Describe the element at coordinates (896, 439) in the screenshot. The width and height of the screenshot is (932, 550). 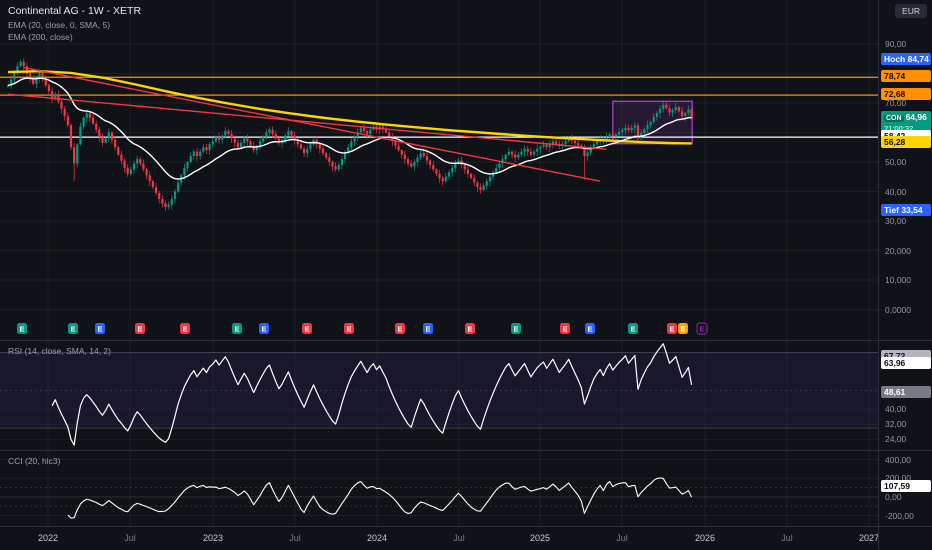
I see `axis-tick-label: 24,00` at that location.